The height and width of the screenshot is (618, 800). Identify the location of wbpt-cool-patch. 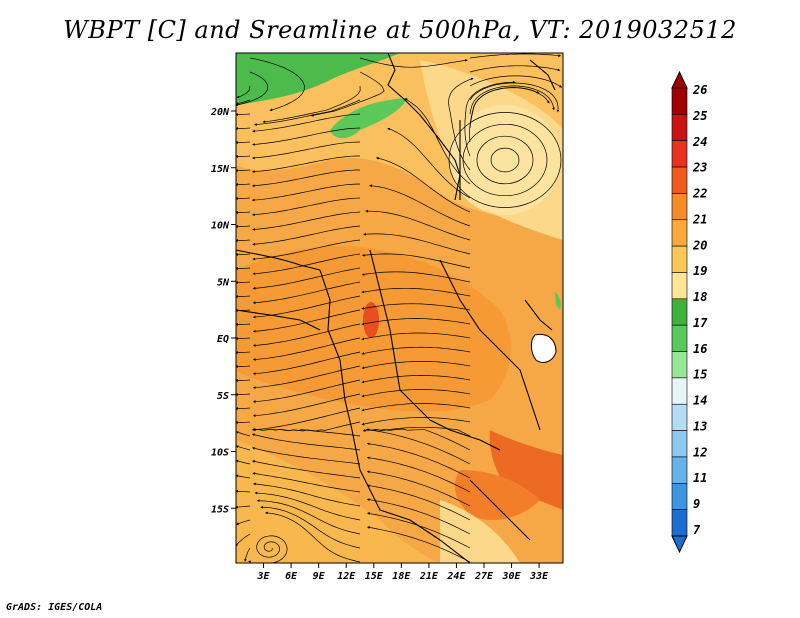
(369, 118).